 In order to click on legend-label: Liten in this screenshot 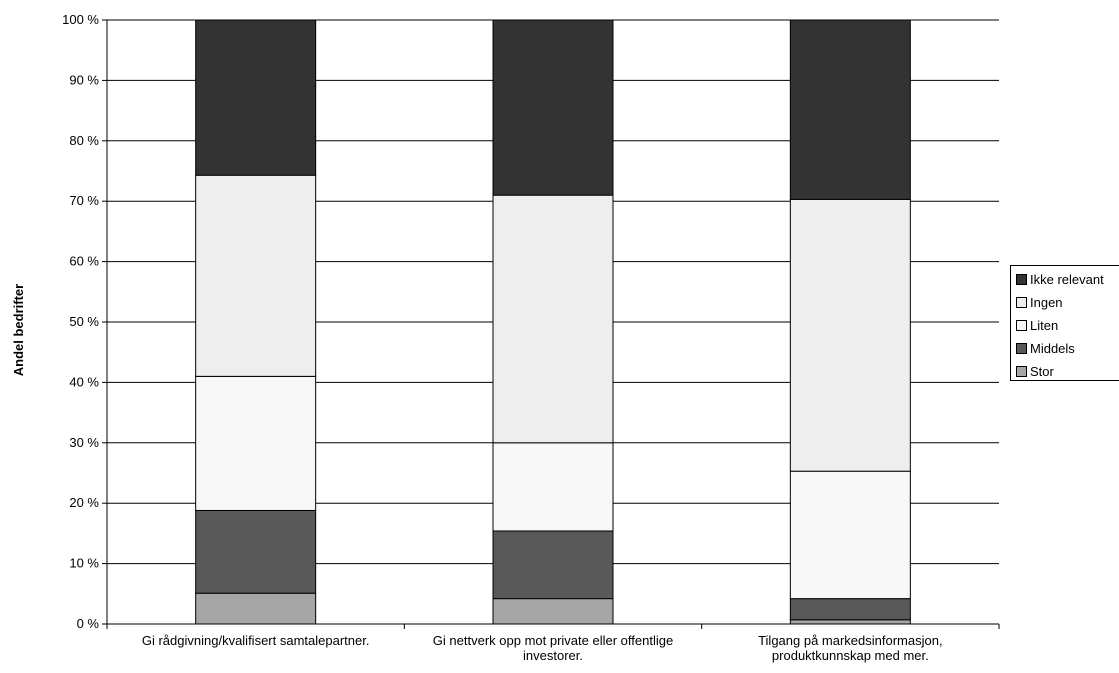, I will do `click(1044, 325)`.